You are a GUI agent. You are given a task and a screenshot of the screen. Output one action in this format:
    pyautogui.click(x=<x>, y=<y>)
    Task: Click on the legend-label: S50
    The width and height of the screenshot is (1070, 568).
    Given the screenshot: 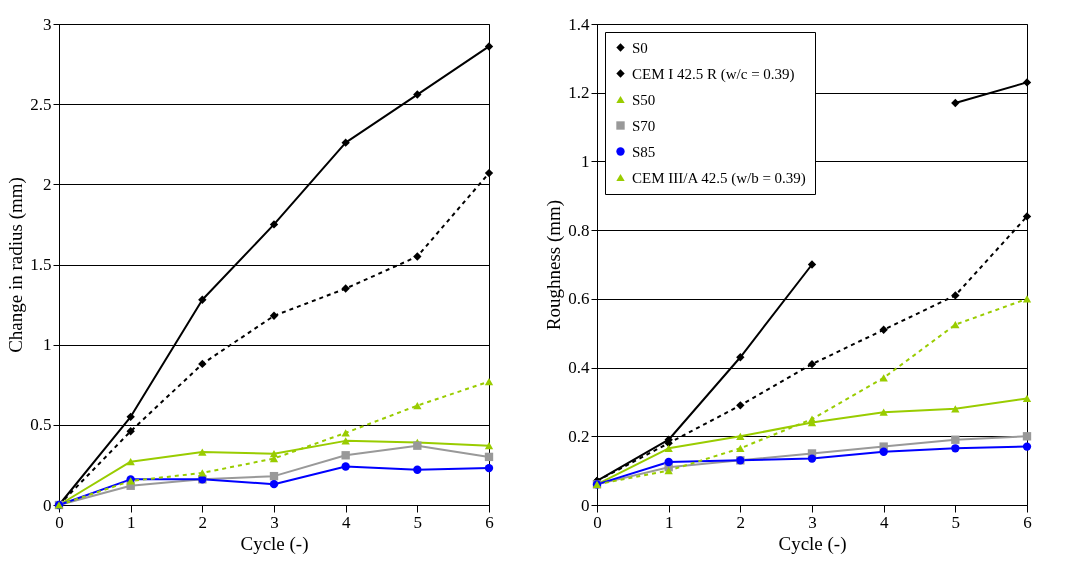 What is the action you would take?
    pyautogui.click(x=644, y=99)
    